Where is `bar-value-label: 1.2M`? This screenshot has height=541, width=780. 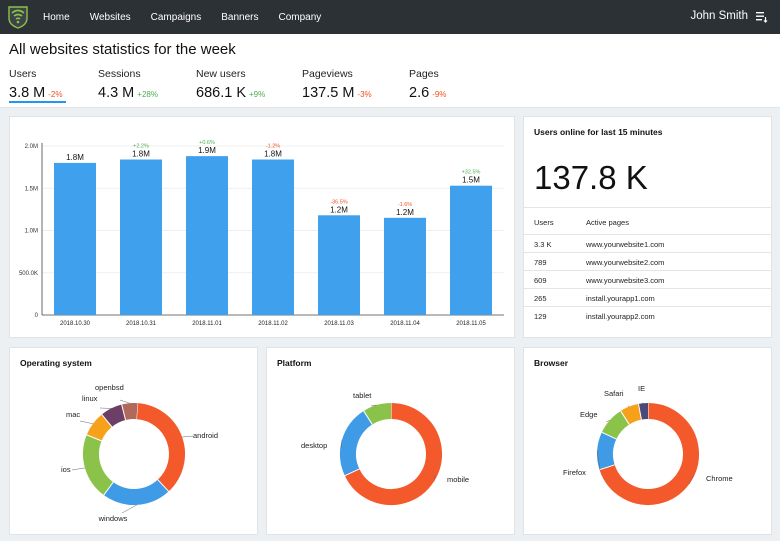
bar-value-label: 1.2M is located at coordinates (339, 209).